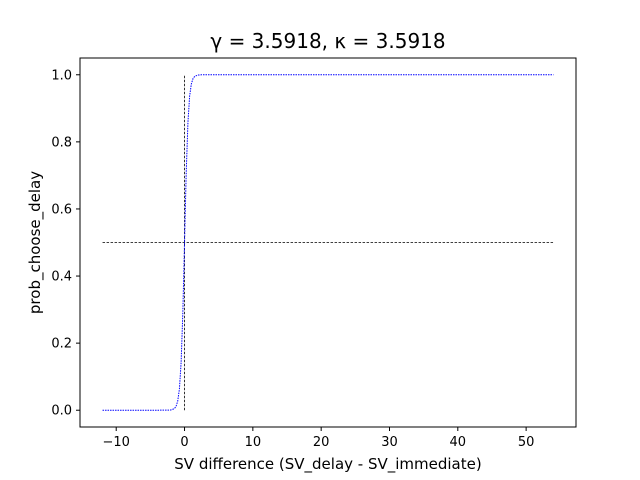 This screenshot has height=480, width=640. What do you see at coordinates (327, 41) in the screenshot?
I see `chart-title: γ = 3.5918, κ = 3.5918` at bounding box center [327, 41].